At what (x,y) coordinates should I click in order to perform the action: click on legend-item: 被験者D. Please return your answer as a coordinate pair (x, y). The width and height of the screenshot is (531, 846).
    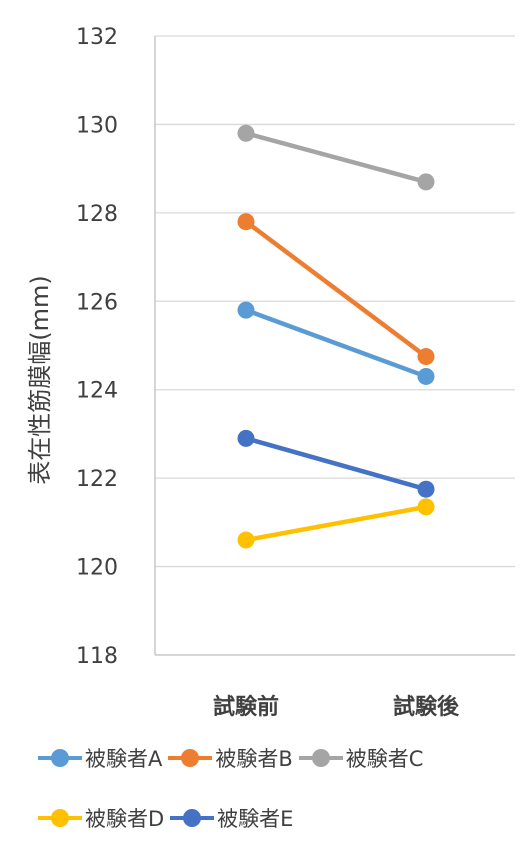
    Looking at the image, I should click on (103, 818).